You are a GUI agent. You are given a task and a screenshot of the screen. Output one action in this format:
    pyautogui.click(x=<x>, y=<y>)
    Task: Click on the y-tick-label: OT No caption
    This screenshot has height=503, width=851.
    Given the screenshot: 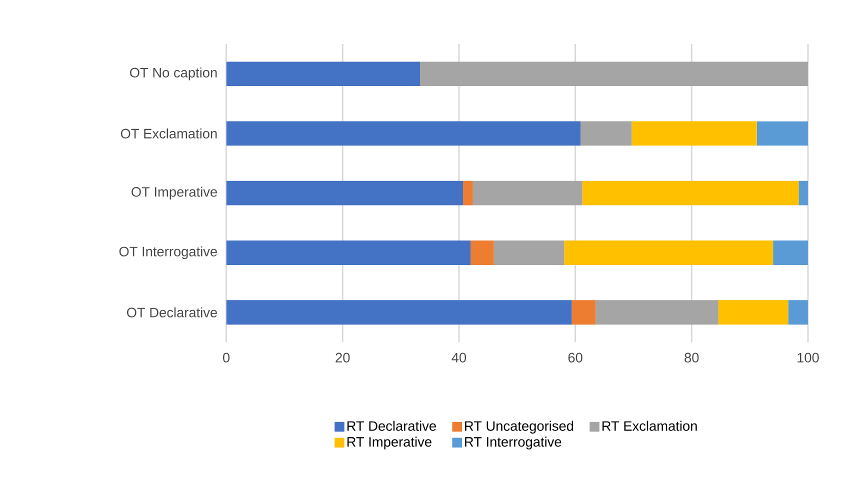 What is the action you would take?
    pyautogui.click(x=173, y=74)
    